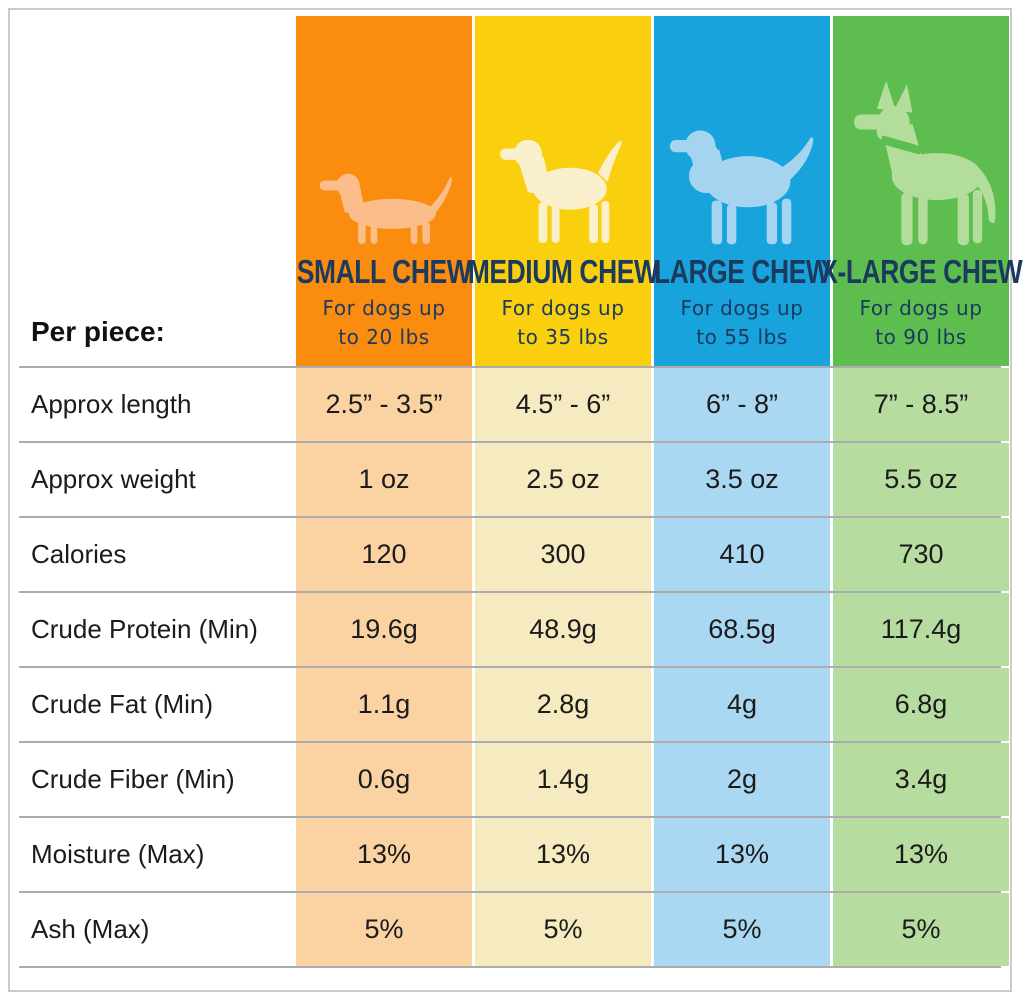 Image resolution: width=1024 pixels, height=1002 pixels. What do you see at coordinates (156, 191) in the screenshot?
I see `per-piece-cell: Per piece:` at bounding box center [156, 191].